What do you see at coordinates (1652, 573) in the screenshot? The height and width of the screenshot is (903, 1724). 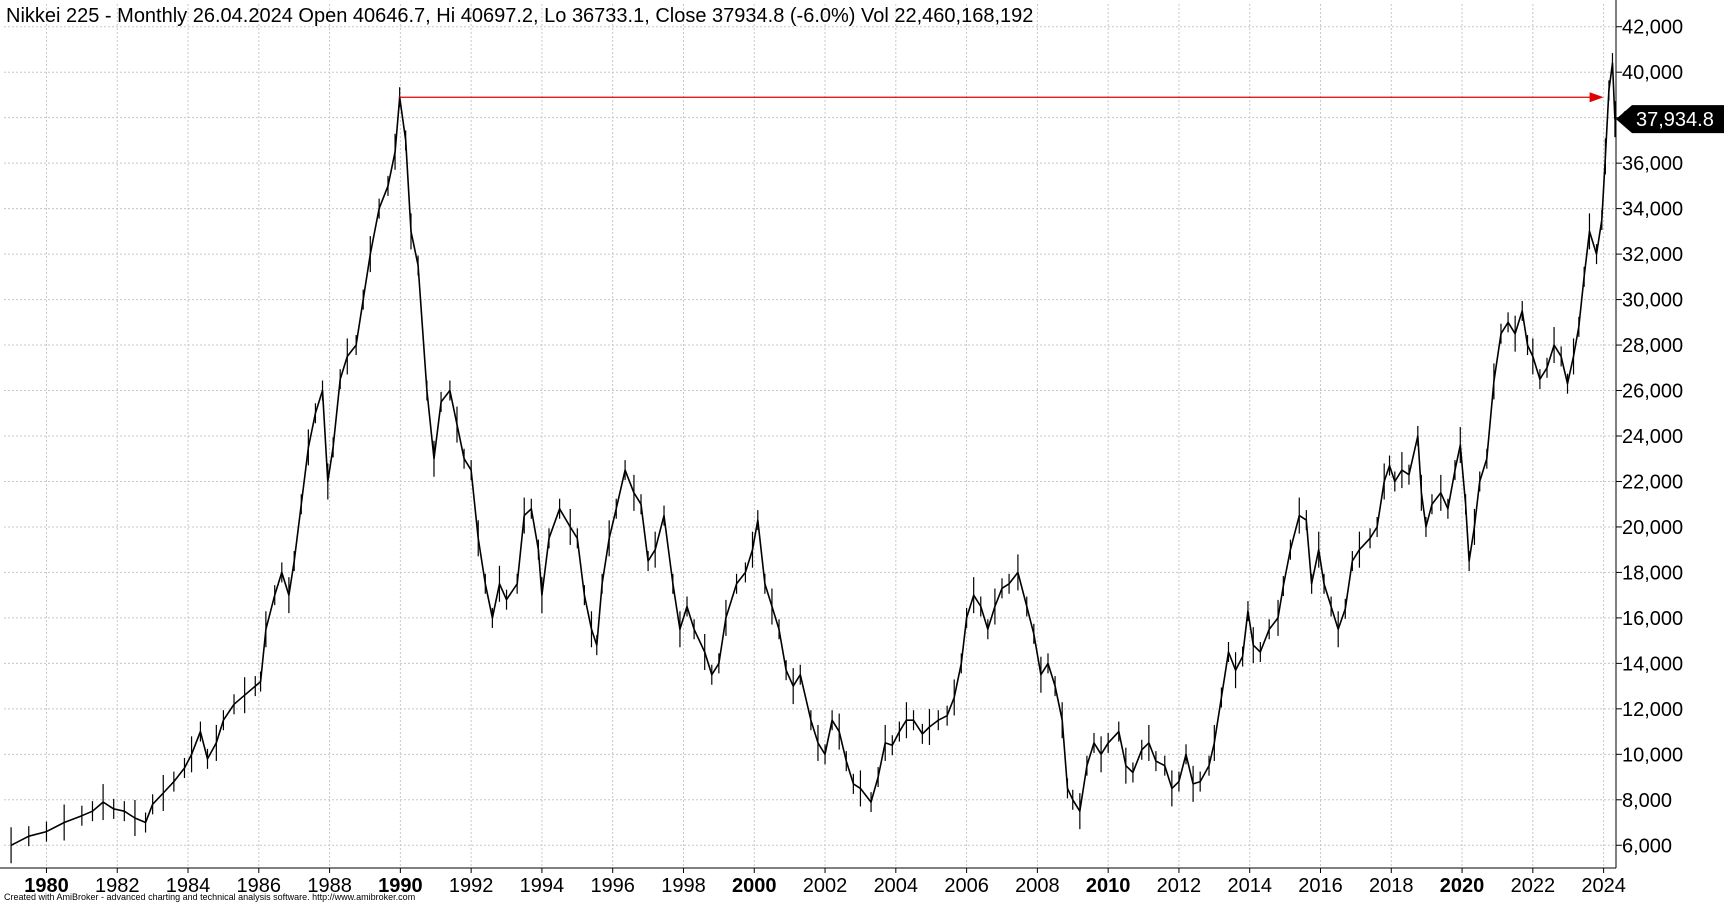 I see `y-tick-label: 18,000` at bounding box center [1652, 573].